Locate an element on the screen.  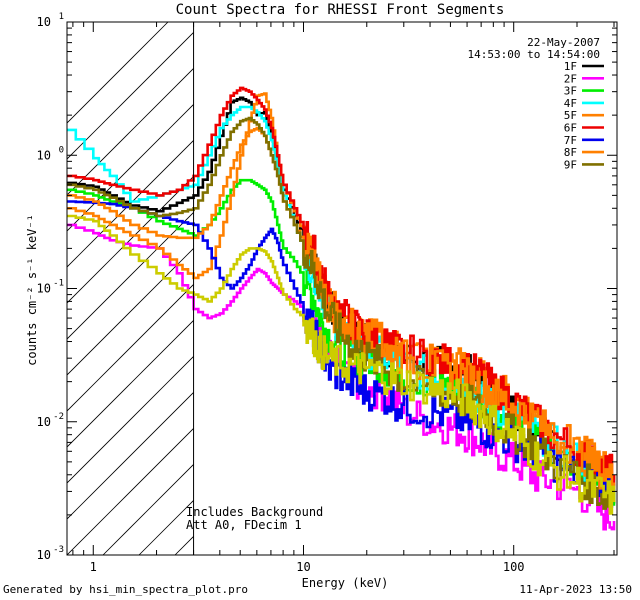
legend-label-4F: 4F is located at coordinates (570, 103).